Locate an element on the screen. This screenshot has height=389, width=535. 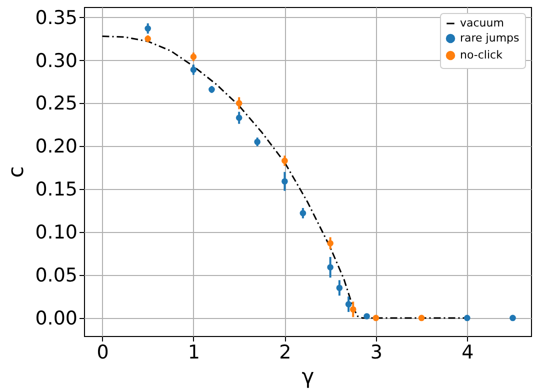
legend-label: vacuum is located at coordinates (482, 23).